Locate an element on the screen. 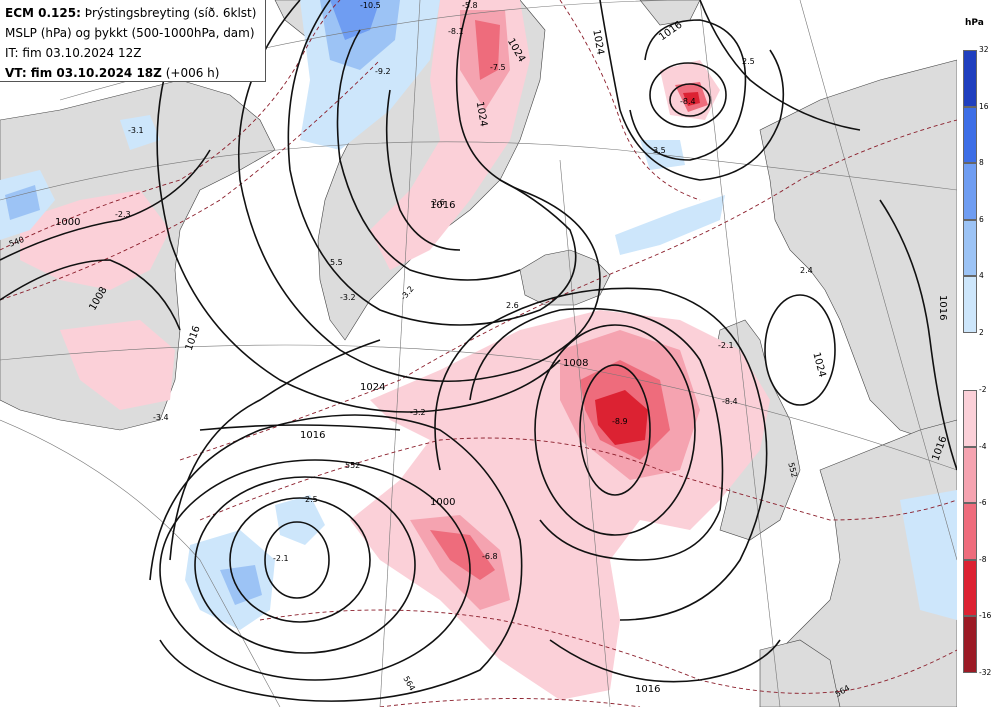 Image resolution: width=1000 pixels, height=707 pixels. fall-tick-label: -4 is located at coordinates (983, 446).